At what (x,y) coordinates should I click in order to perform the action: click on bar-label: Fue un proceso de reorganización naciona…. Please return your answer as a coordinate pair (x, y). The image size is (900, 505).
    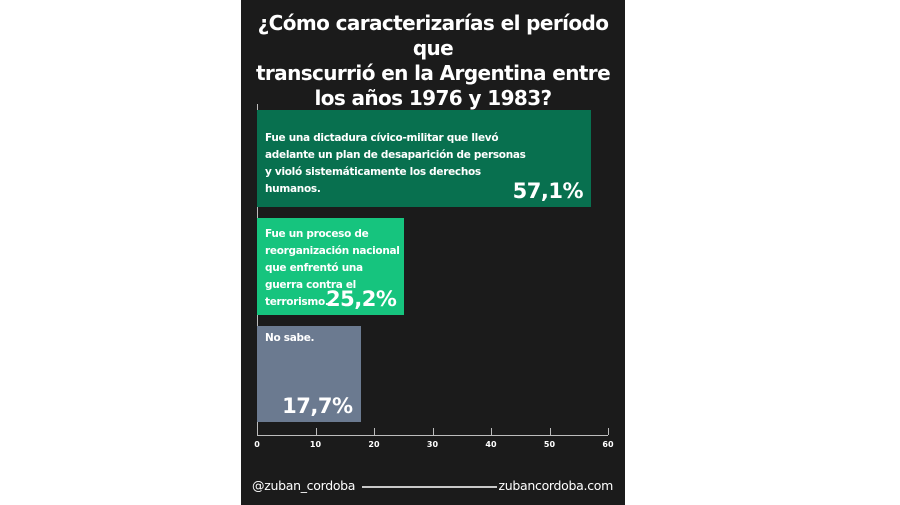
    Looking at the image, I should click on (332, 268).